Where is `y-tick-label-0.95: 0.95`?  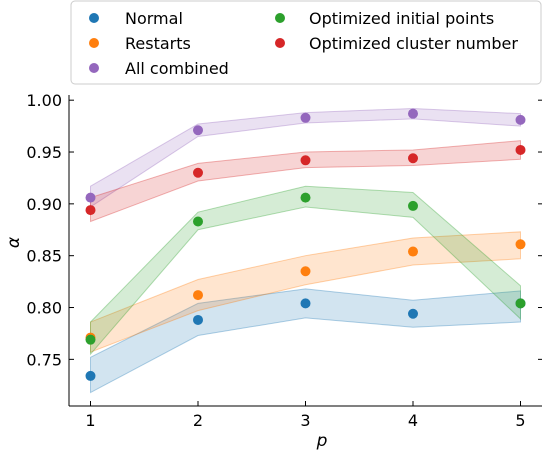
y-tick-label-0.95: 0.95 is located at coordinates (44, 152).